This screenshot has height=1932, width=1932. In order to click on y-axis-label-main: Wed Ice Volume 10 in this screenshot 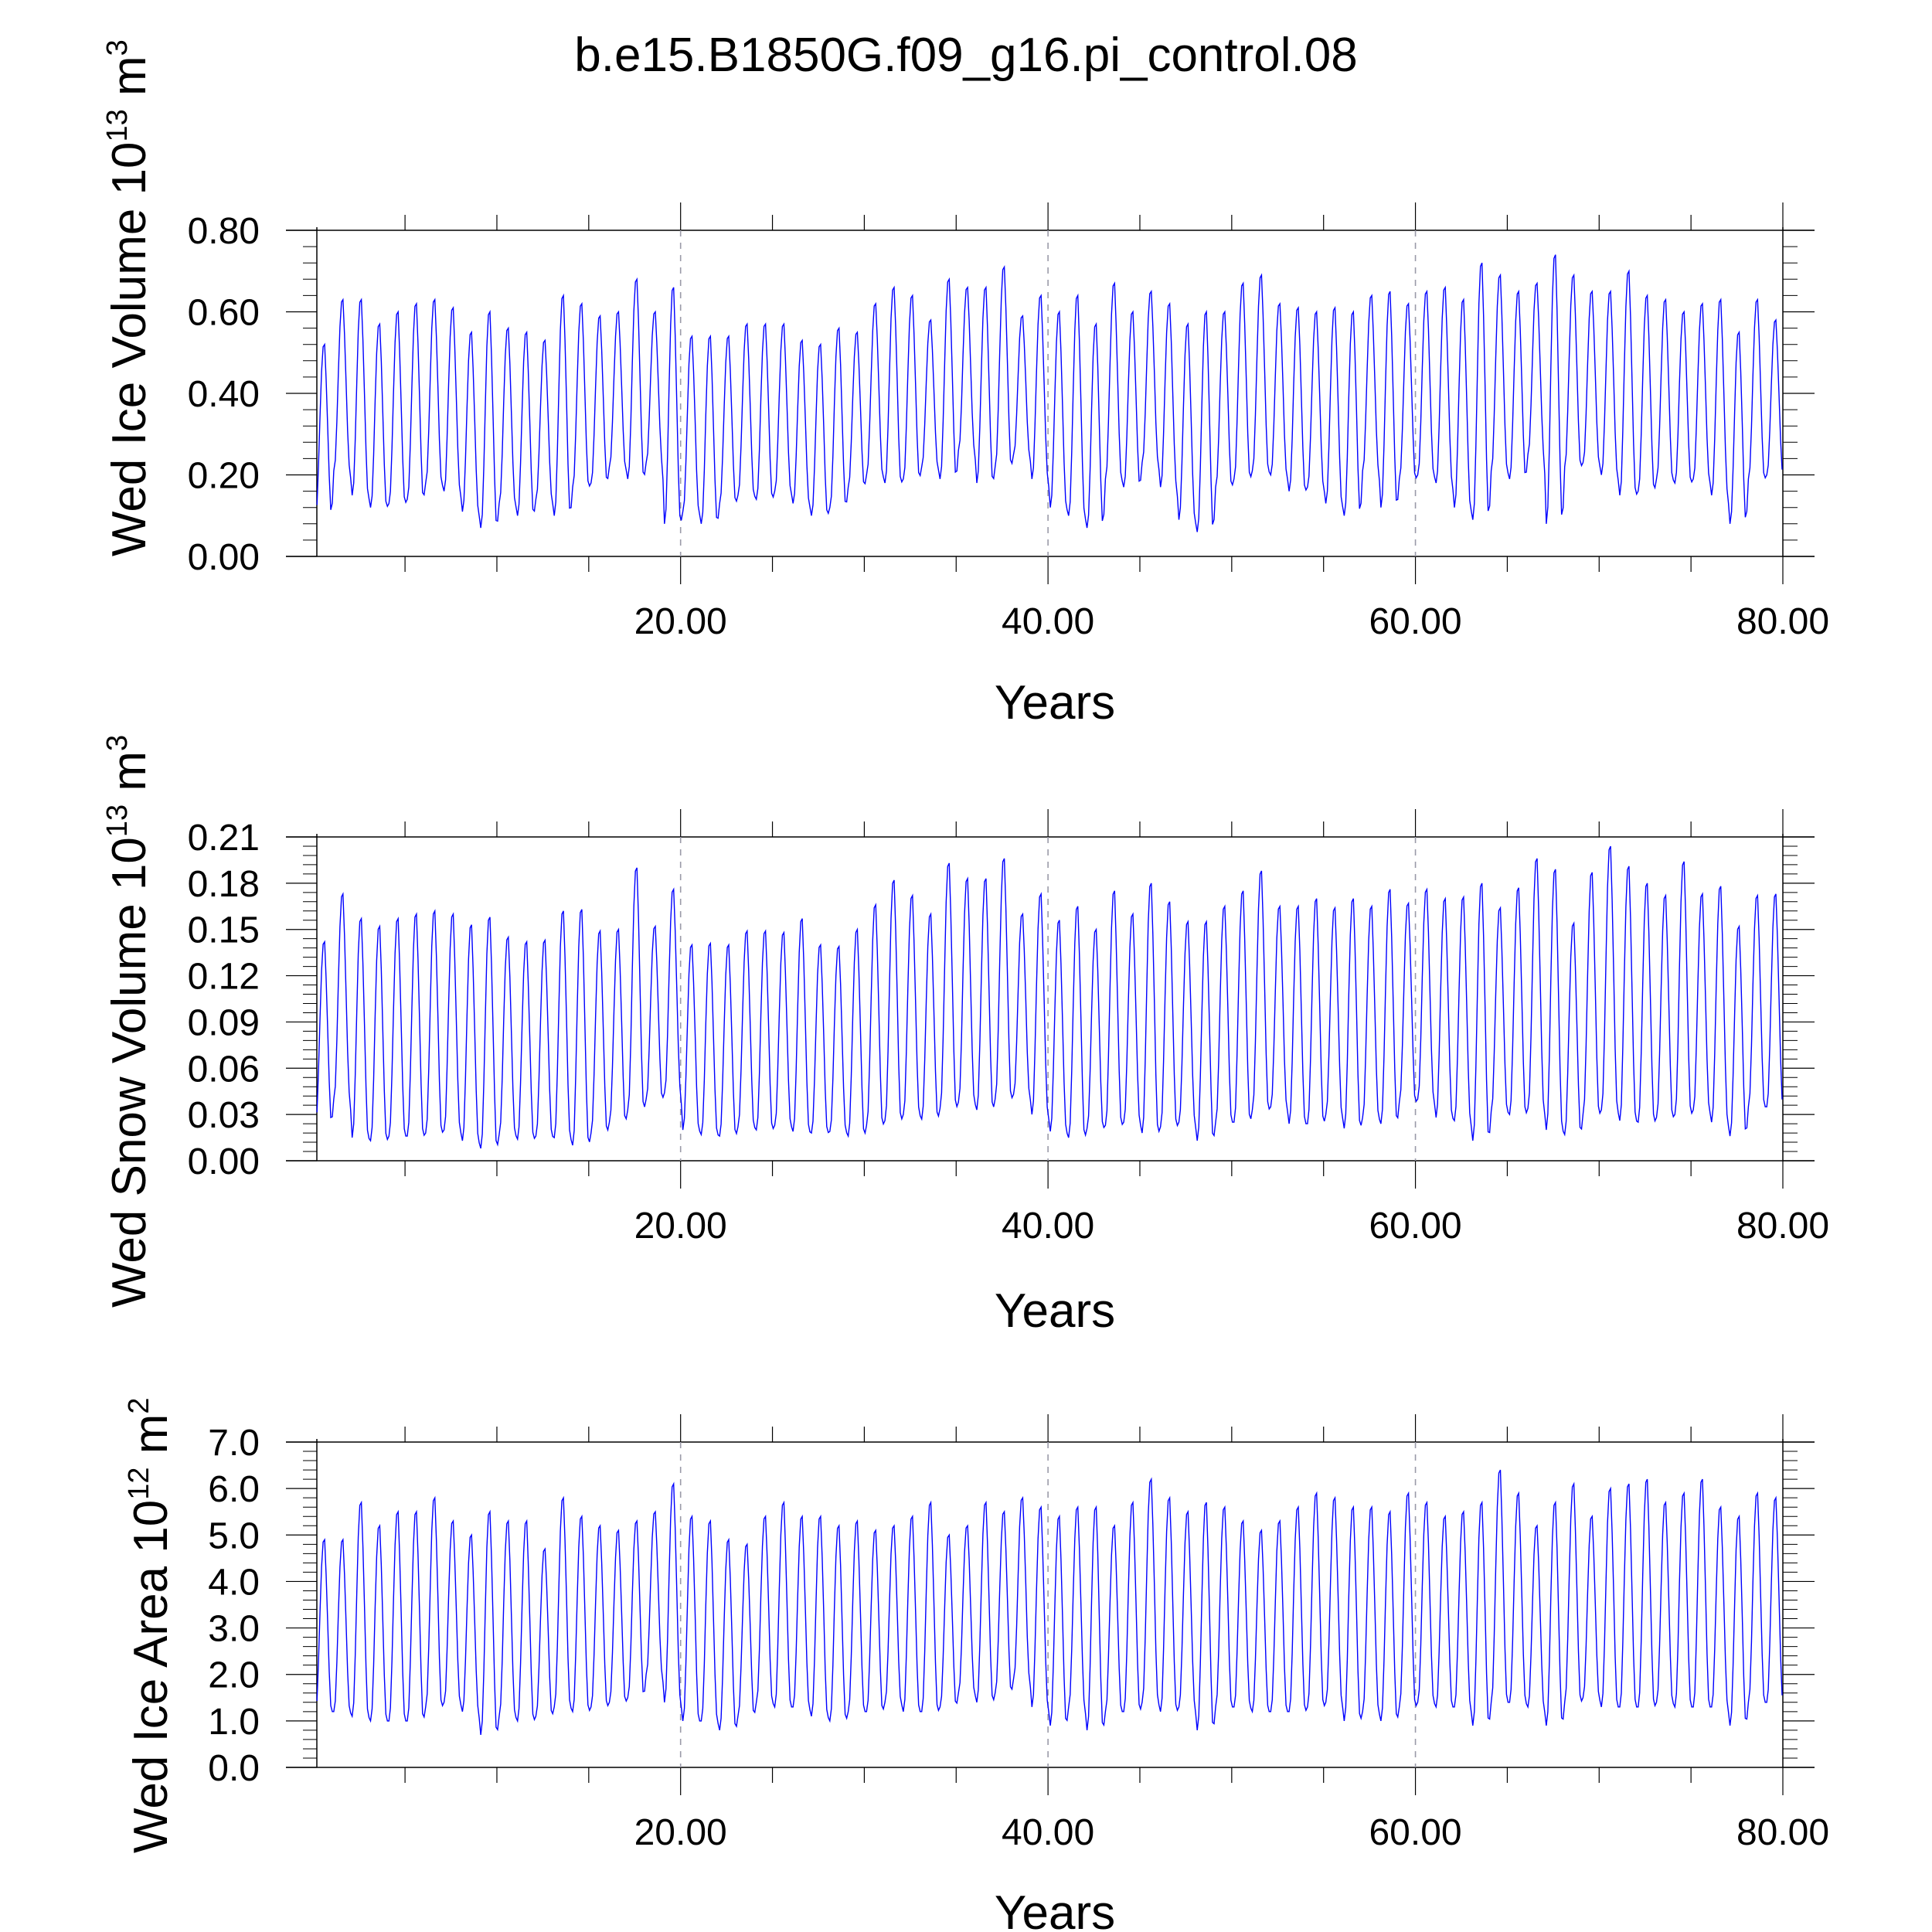, I will do `click(129, 349)`.